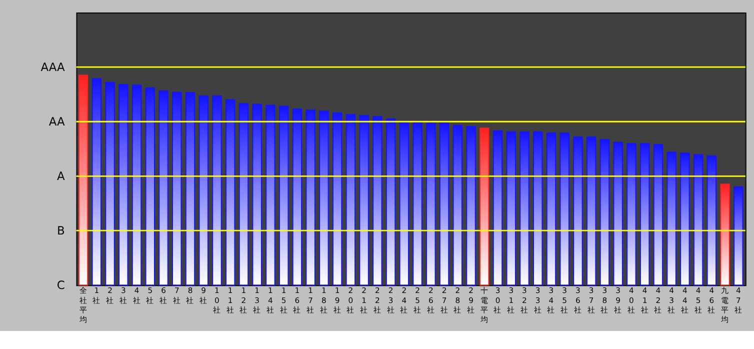  What do you see at coordinates (96, 295) in the screenshot?
I see `x-tick-label: 1社` at bounding box center [96, 295].